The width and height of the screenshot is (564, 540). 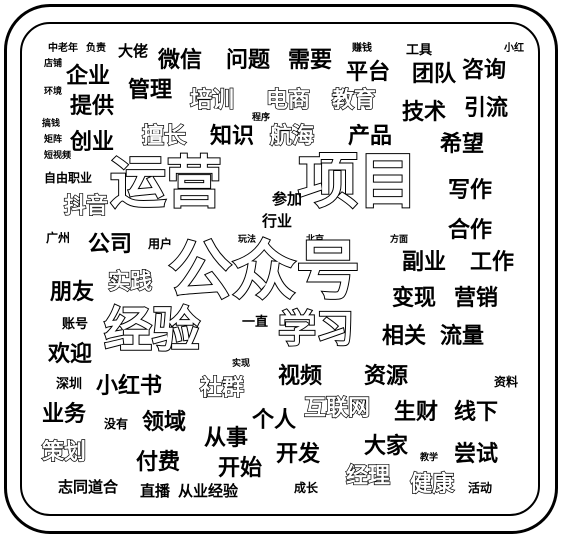 What do you see at coordinates (96, 48) in the screenshot?
I see `word: 负责` at bounding box center [96, 48].